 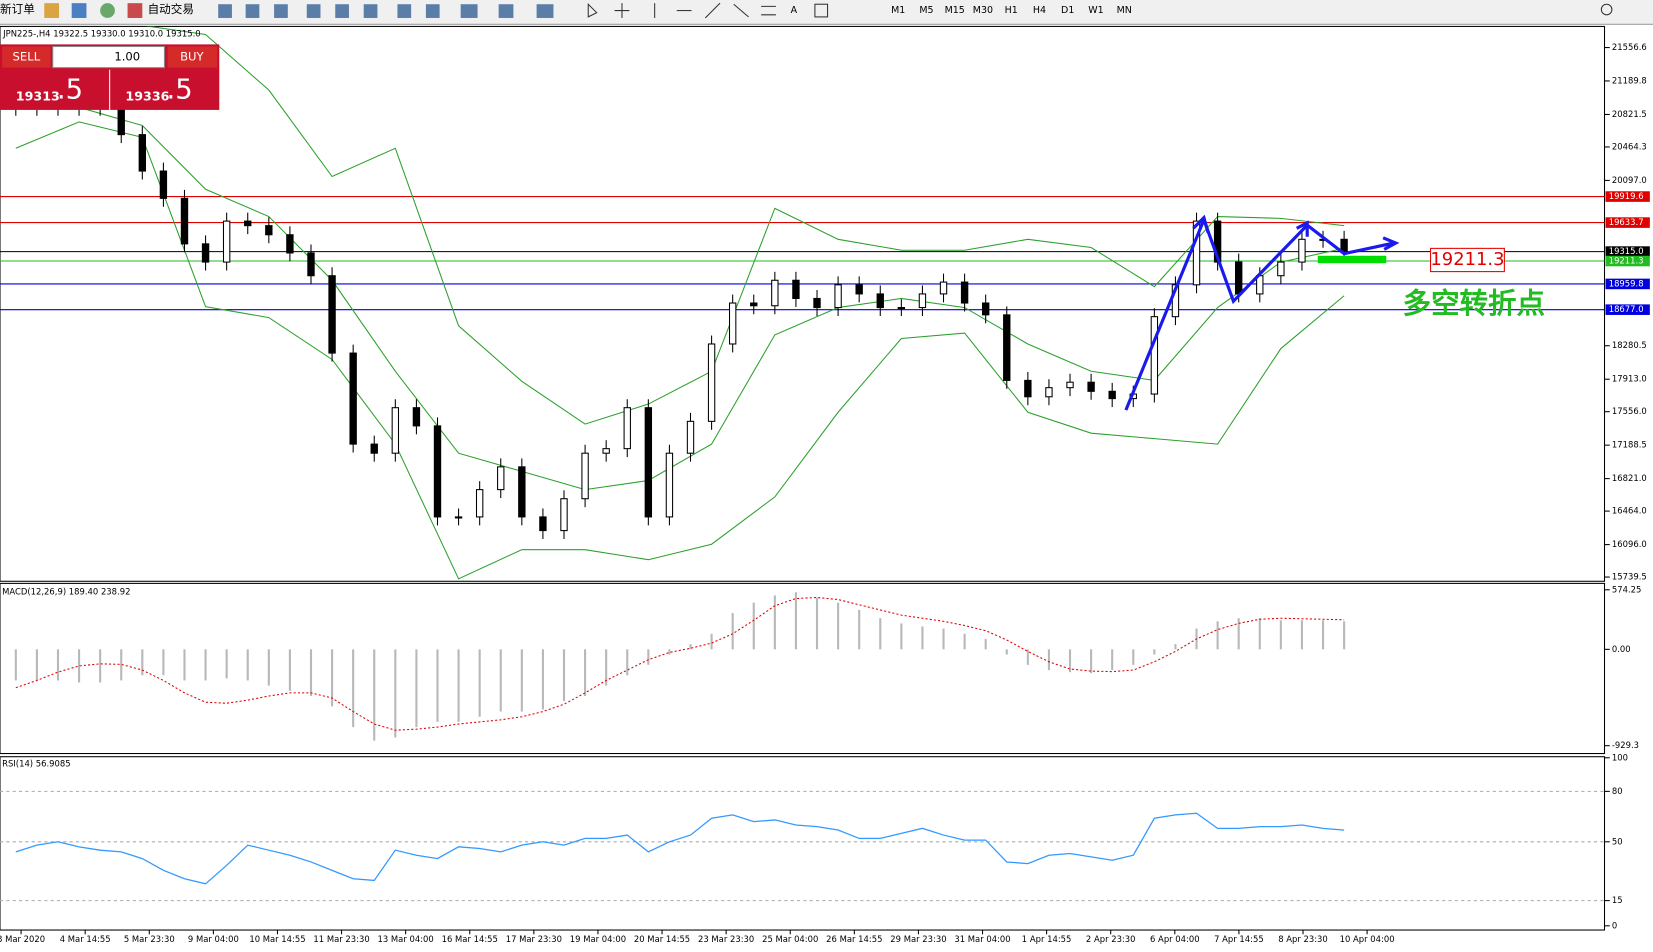 What do you see at coordinates (1617, 841) in the screenshot?
I see `tick-label: 50` at bounding box center [1617, 841].